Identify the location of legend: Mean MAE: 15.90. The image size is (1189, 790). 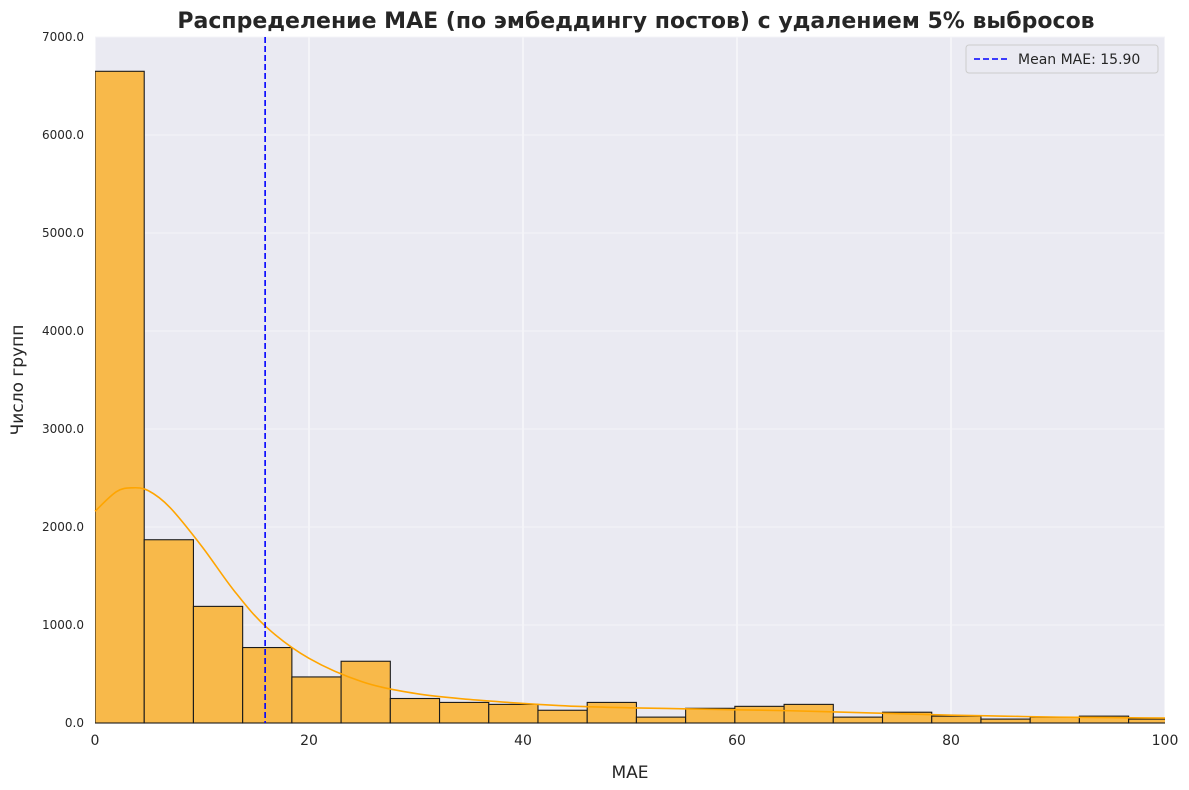
(1062, 59).